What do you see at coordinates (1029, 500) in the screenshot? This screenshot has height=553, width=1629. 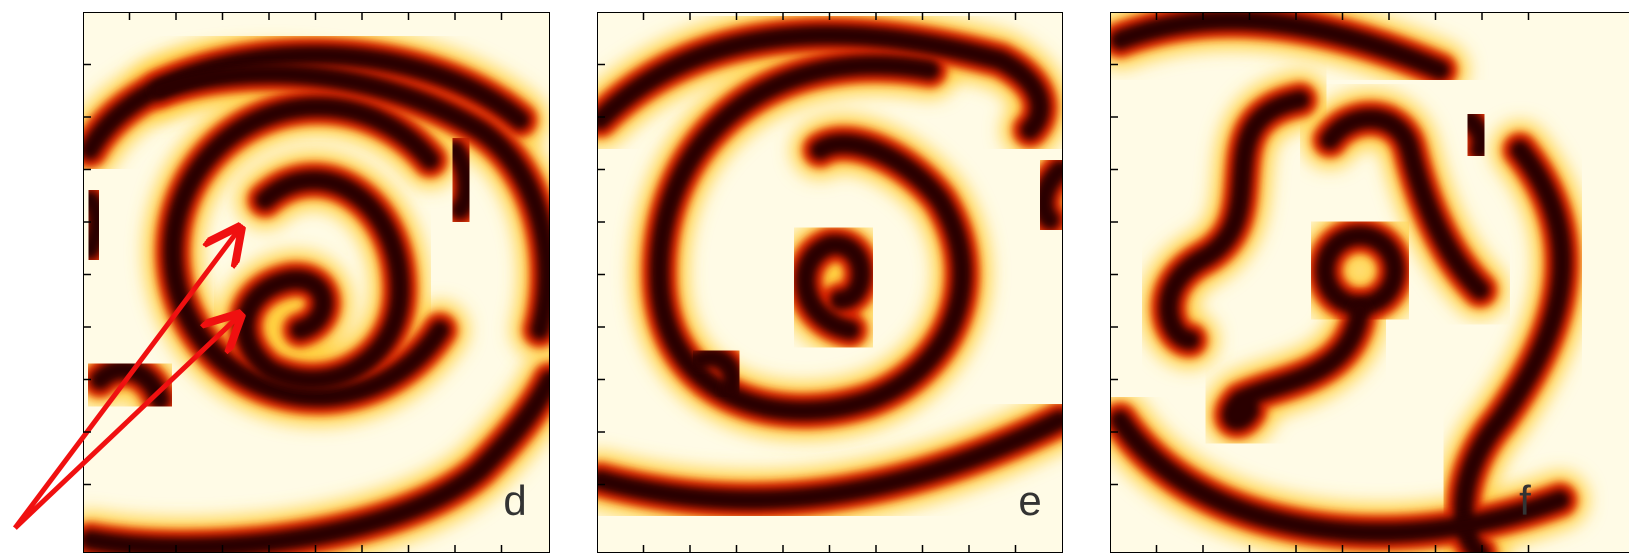 I see `panel-label: e` at bounding box center [1029, 500].